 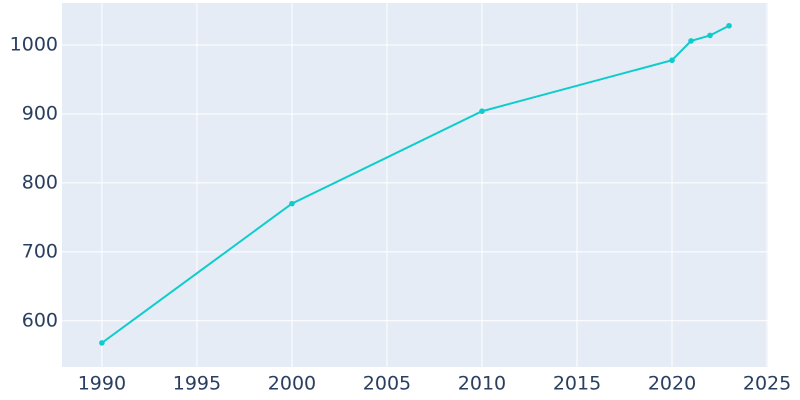 I want to click on y-tick-label: 800, so click(x=40, y=182).